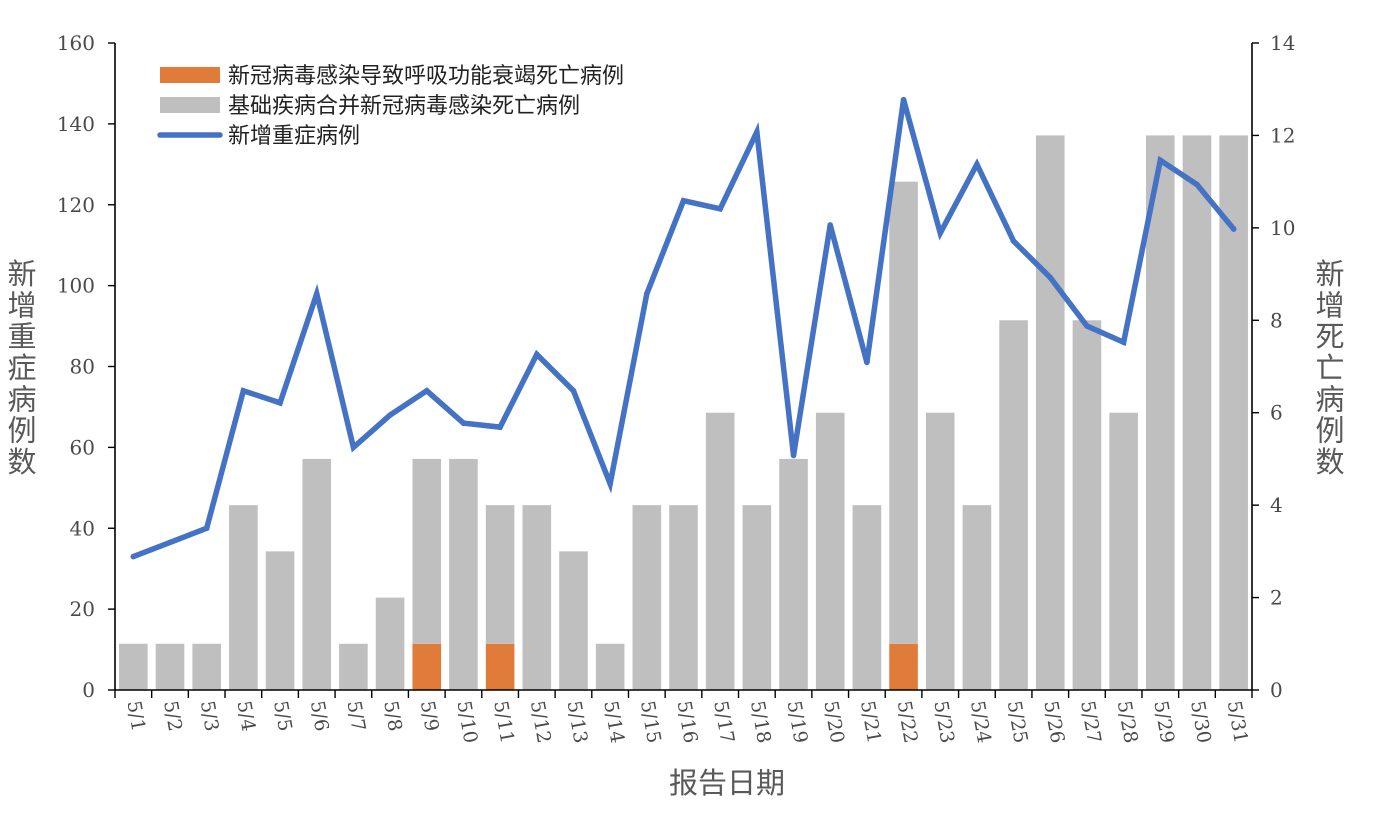 The image size is (1400, 824). What do you see at coordinates (1276, 598) in the screenshot?
I see `y-right-tick-label: 2` at bounding box center [1276, 598].